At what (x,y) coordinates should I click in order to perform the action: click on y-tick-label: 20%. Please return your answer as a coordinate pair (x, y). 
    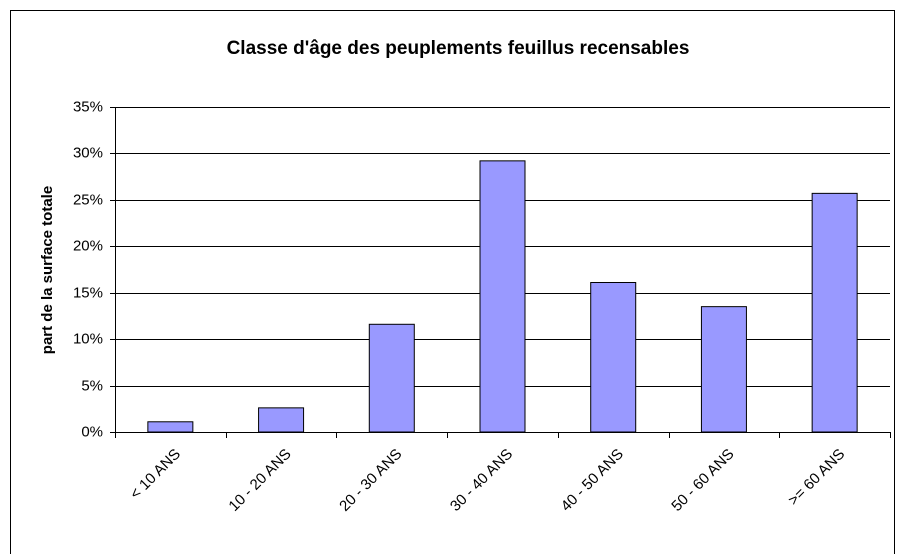
    Looking at the image, I should click on (88, 245).